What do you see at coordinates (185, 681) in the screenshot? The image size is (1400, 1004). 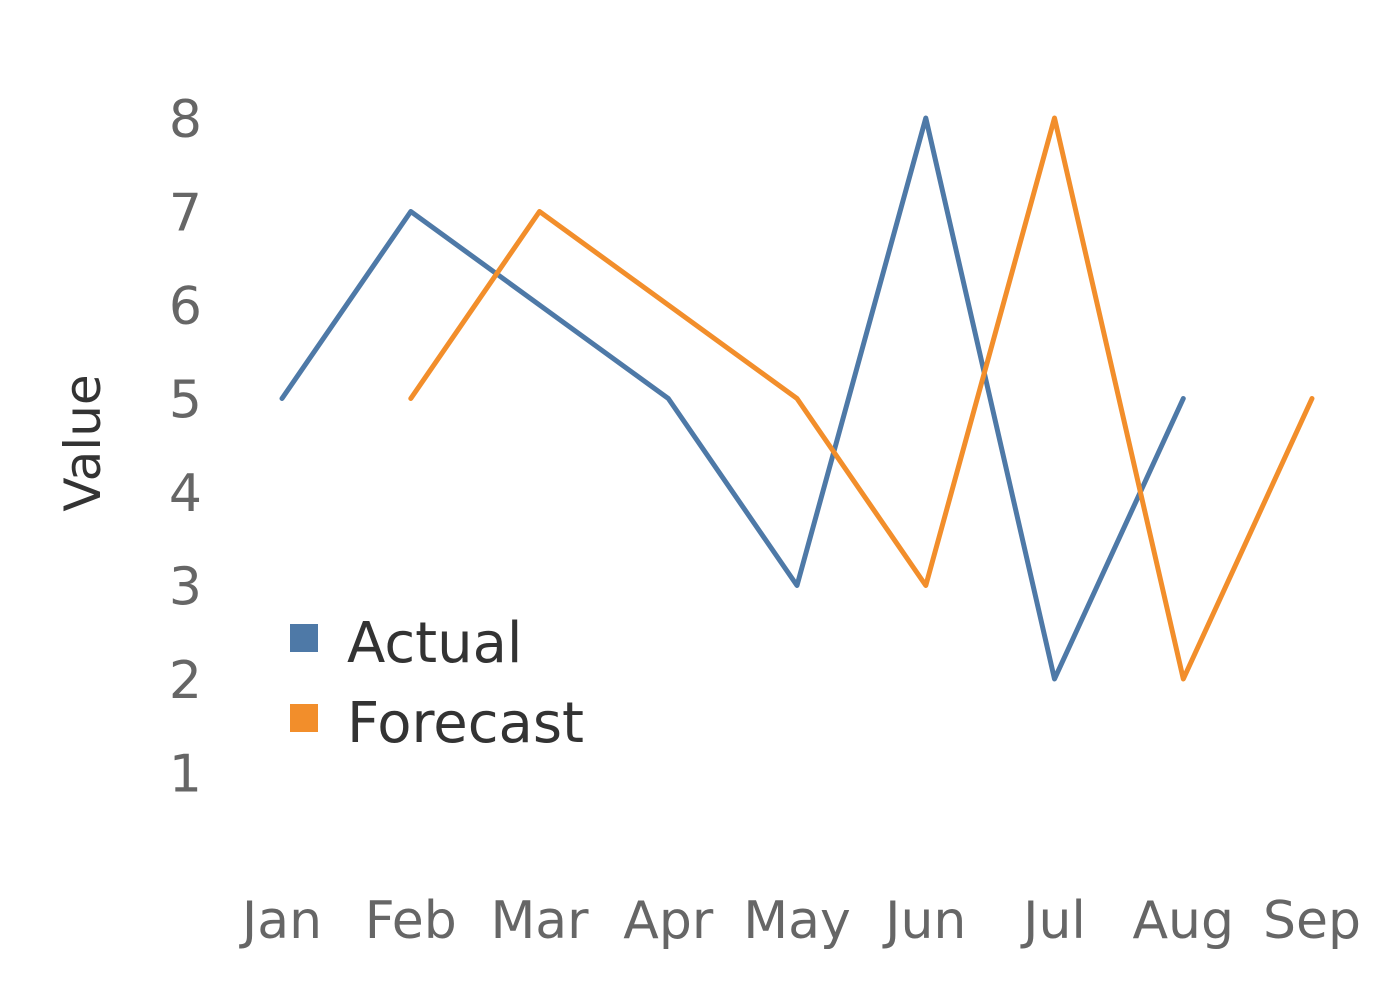 I see `y-tick-label: 2` at bounding box center [185, 681].